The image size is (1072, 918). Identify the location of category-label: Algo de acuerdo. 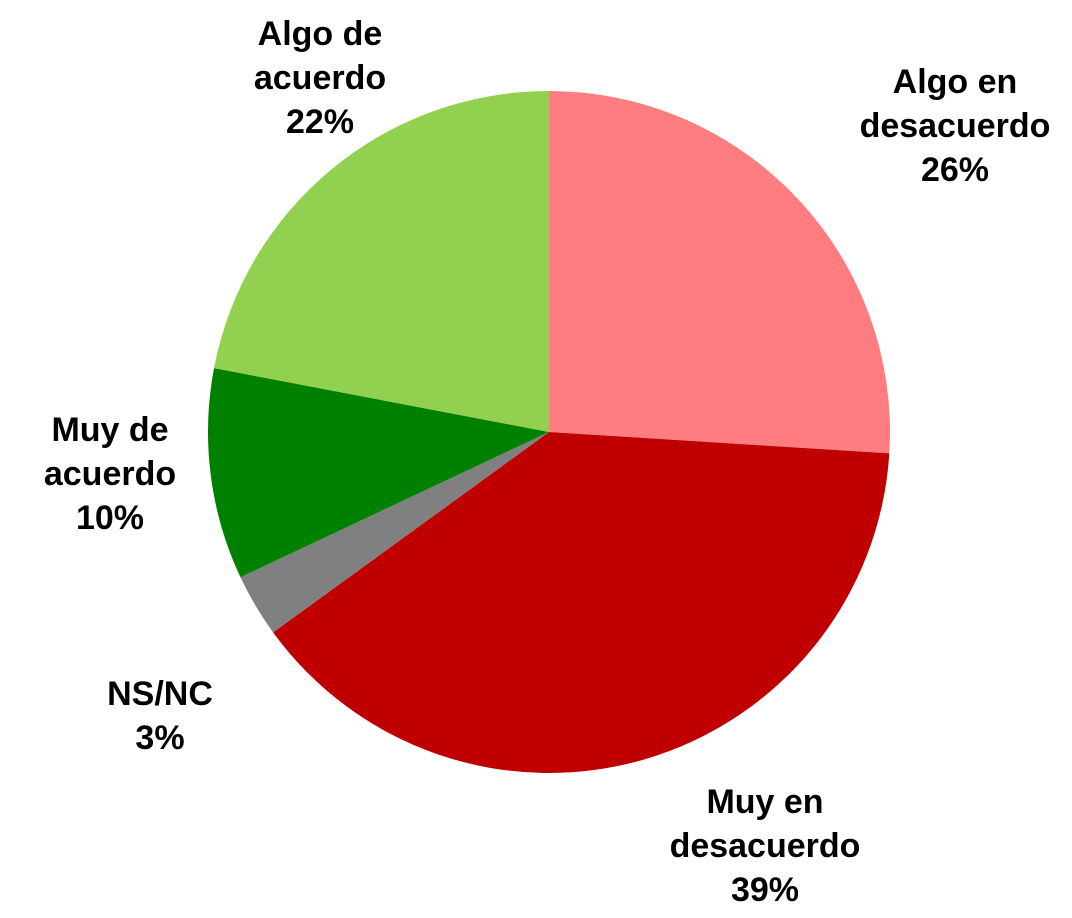
(320, 56).